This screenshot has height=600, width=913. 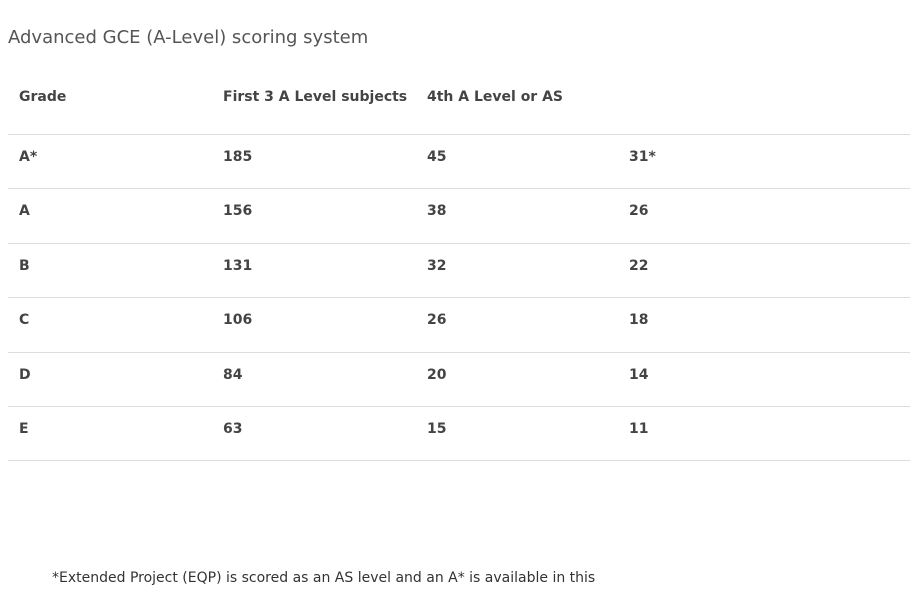 I want to click on table-cell: 11, so click(x=639, y=428).